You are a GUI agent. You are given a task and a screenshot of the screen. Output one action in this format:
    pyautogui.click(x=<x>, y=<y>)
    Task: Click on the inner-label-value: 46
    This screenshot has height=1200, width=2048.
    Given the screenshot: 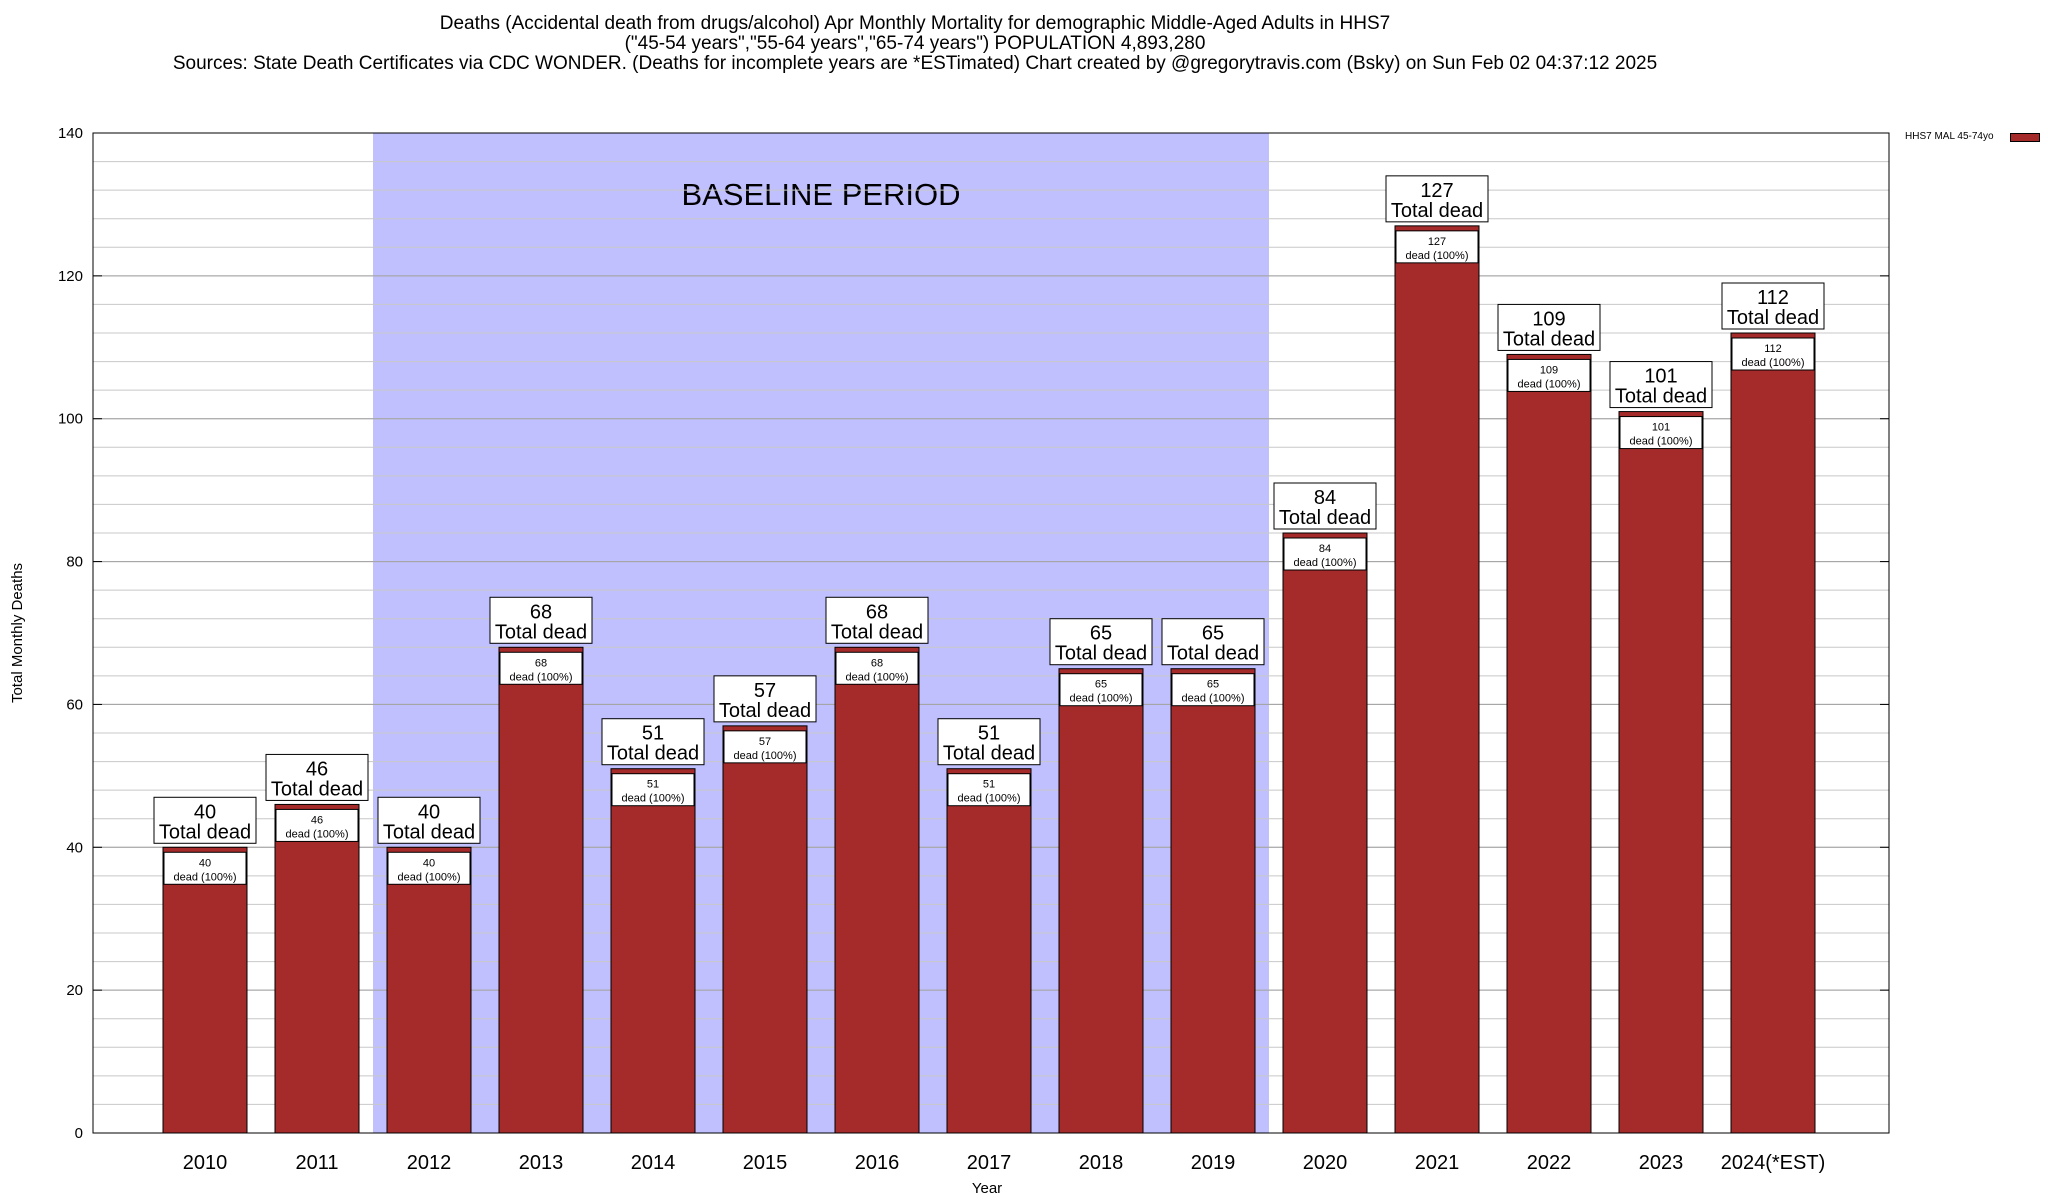 What is the action you would take?
    pyautogui.click(x=317, y=820)
    